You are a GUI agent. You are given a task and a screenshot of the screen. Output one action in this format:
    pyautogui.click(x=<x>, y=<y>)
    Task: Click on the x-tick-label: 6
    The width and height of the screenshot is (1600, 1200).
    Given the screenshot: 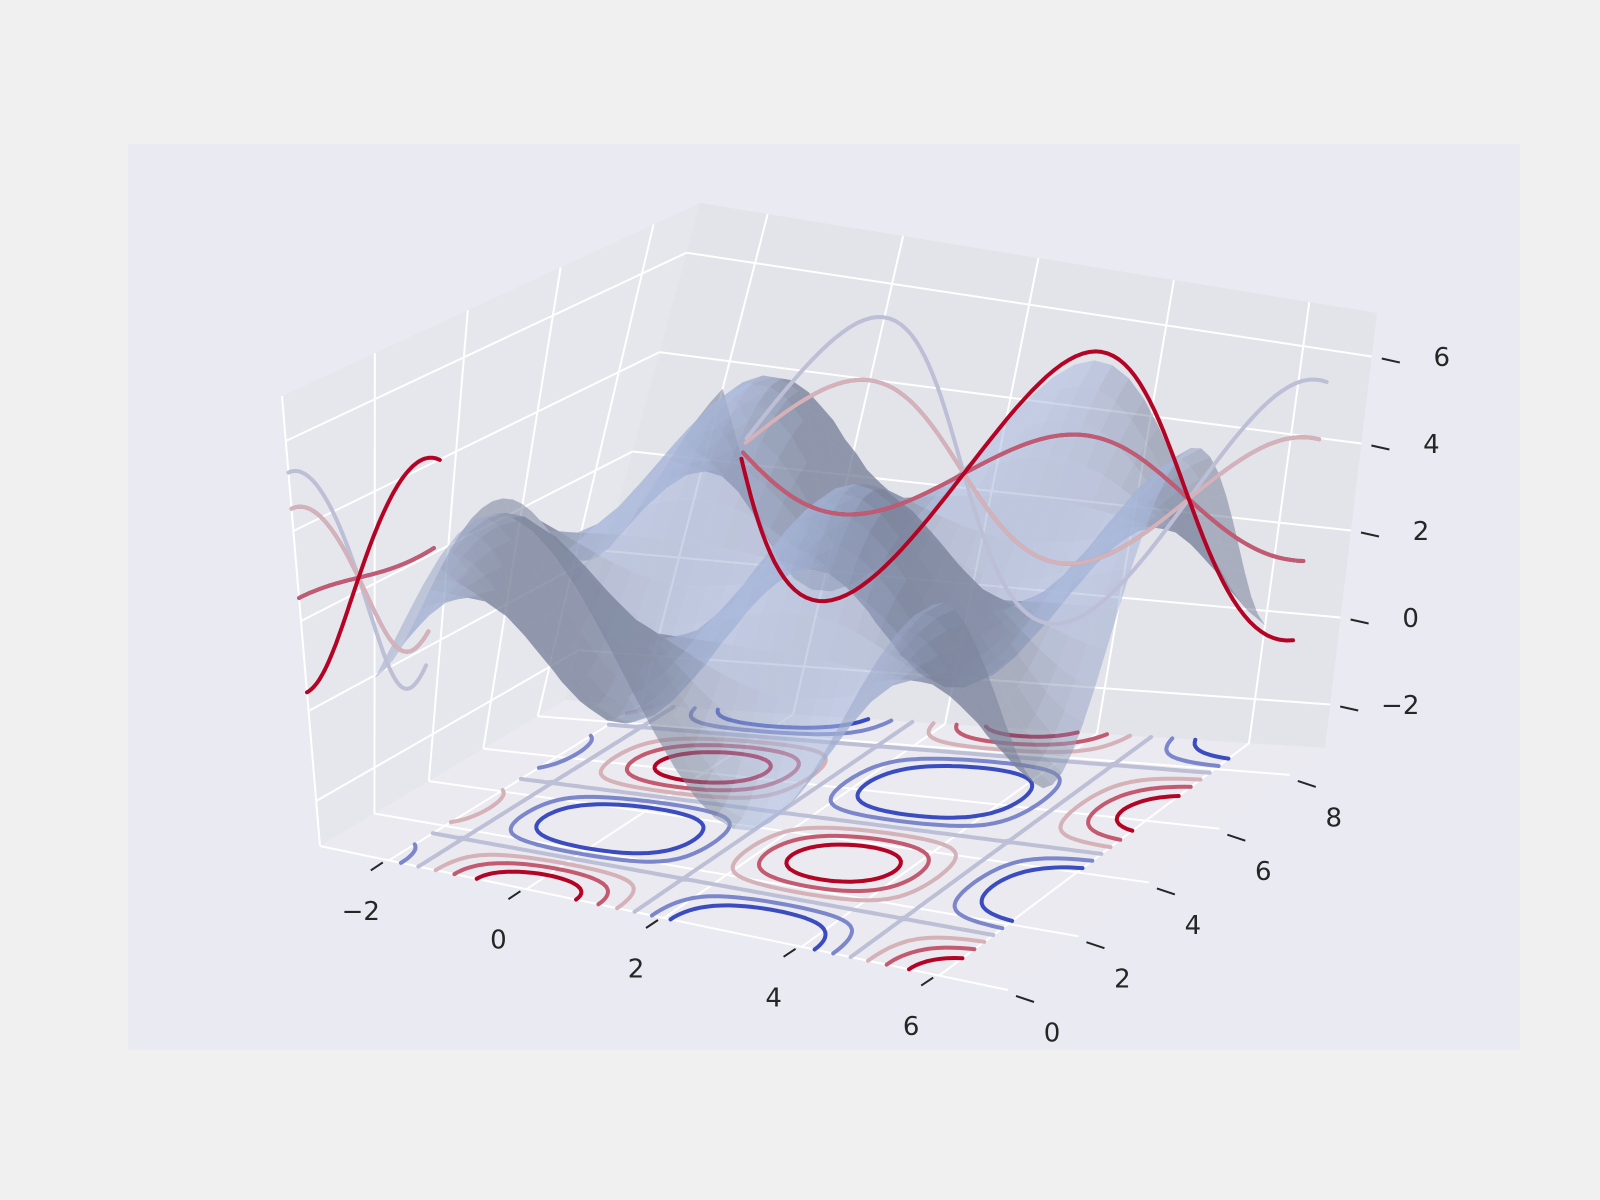 What is the action you would take?
    pyautogui.click(x=911, y=1027)
    